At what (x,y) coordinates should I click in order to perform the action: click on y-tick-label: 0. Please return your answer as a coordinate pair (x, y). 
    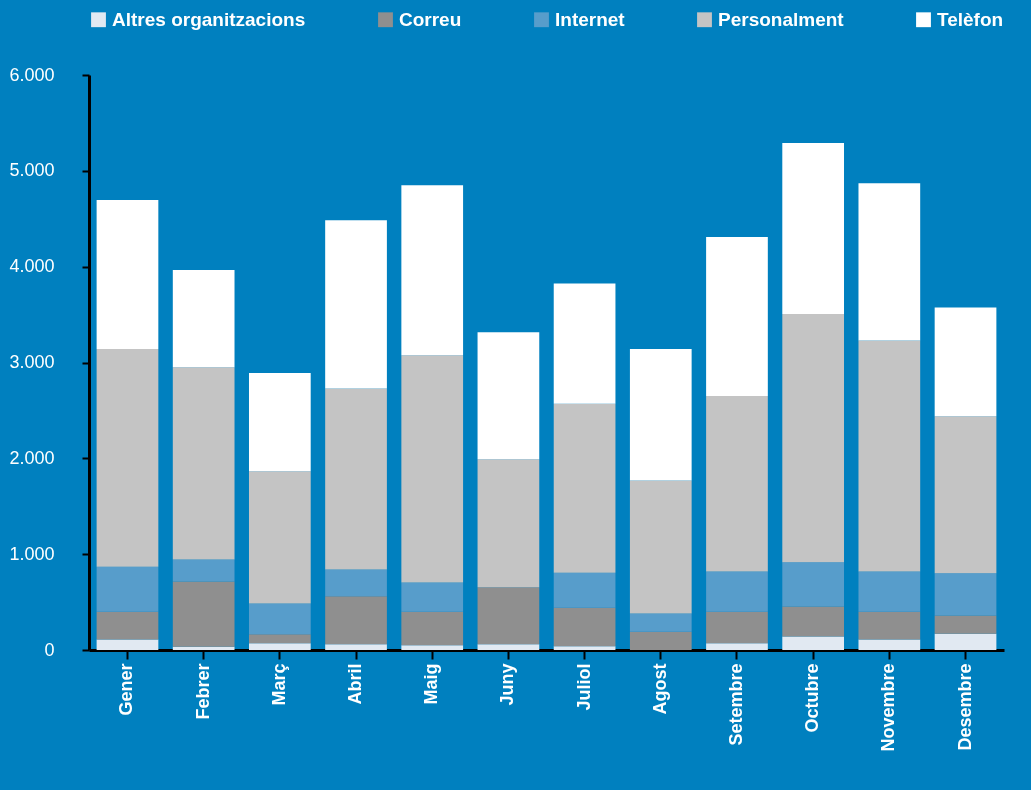
    Looking at the image, I should click on (49, 649).